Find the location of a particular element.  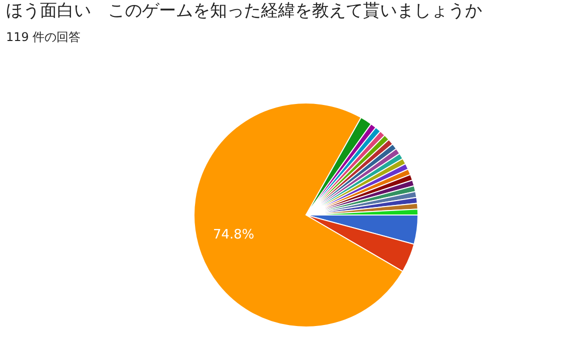

data-label: 74.8% is located at coordinates (233, 235).